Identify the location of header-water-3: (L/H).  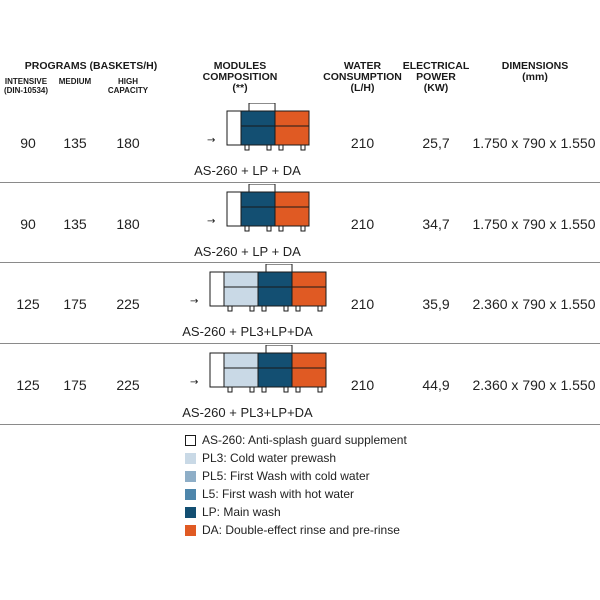
(362, 88).